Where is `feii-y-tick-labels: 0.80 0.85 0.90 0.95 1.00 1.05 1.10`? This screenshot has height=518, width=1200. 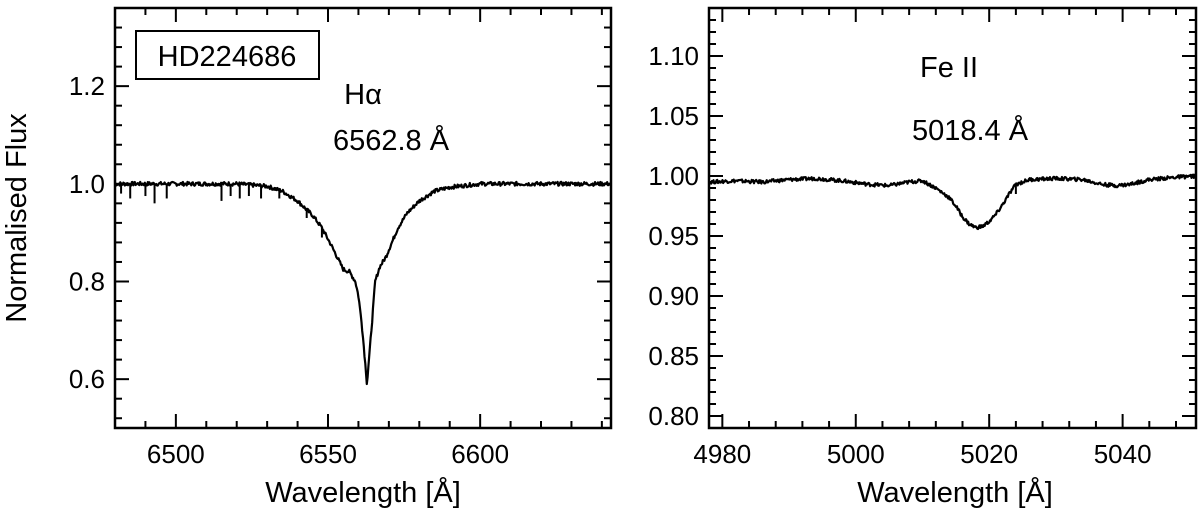
feii-y-tick-labels: 0.80 0.85 0.90 0.95 1.00 1.05 1.10 is located at coordinates (673, 236).